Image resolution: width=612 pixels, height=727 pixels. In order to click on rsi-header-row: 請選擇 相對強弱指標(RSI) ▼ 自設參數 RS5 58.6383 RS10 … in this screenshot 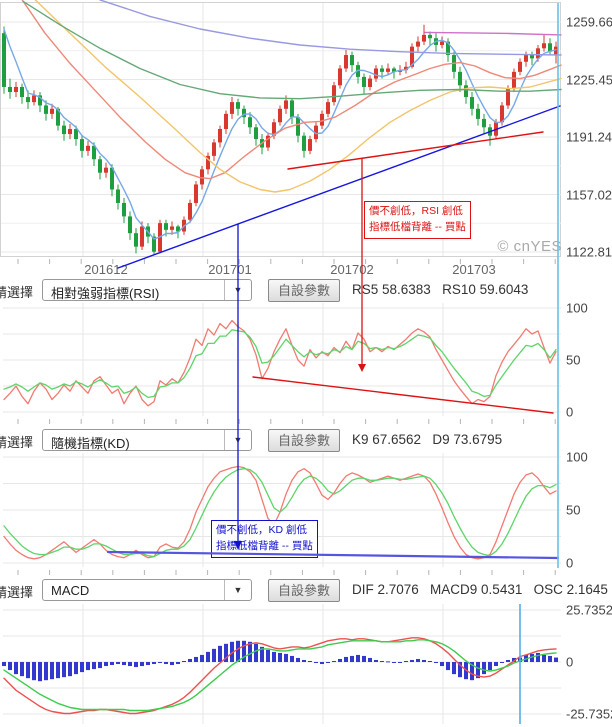, I will do `click(306, 291)`.